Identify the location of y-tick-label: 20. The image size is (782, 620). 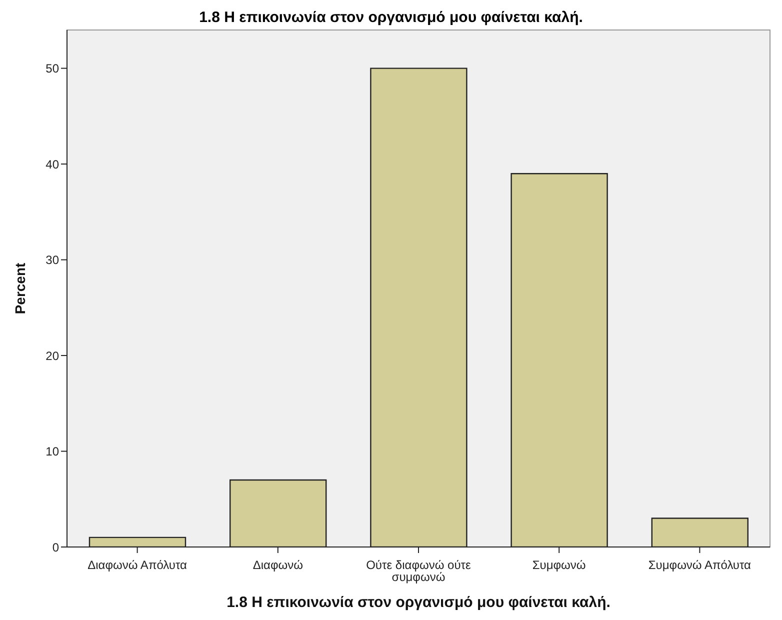
(53, 355).